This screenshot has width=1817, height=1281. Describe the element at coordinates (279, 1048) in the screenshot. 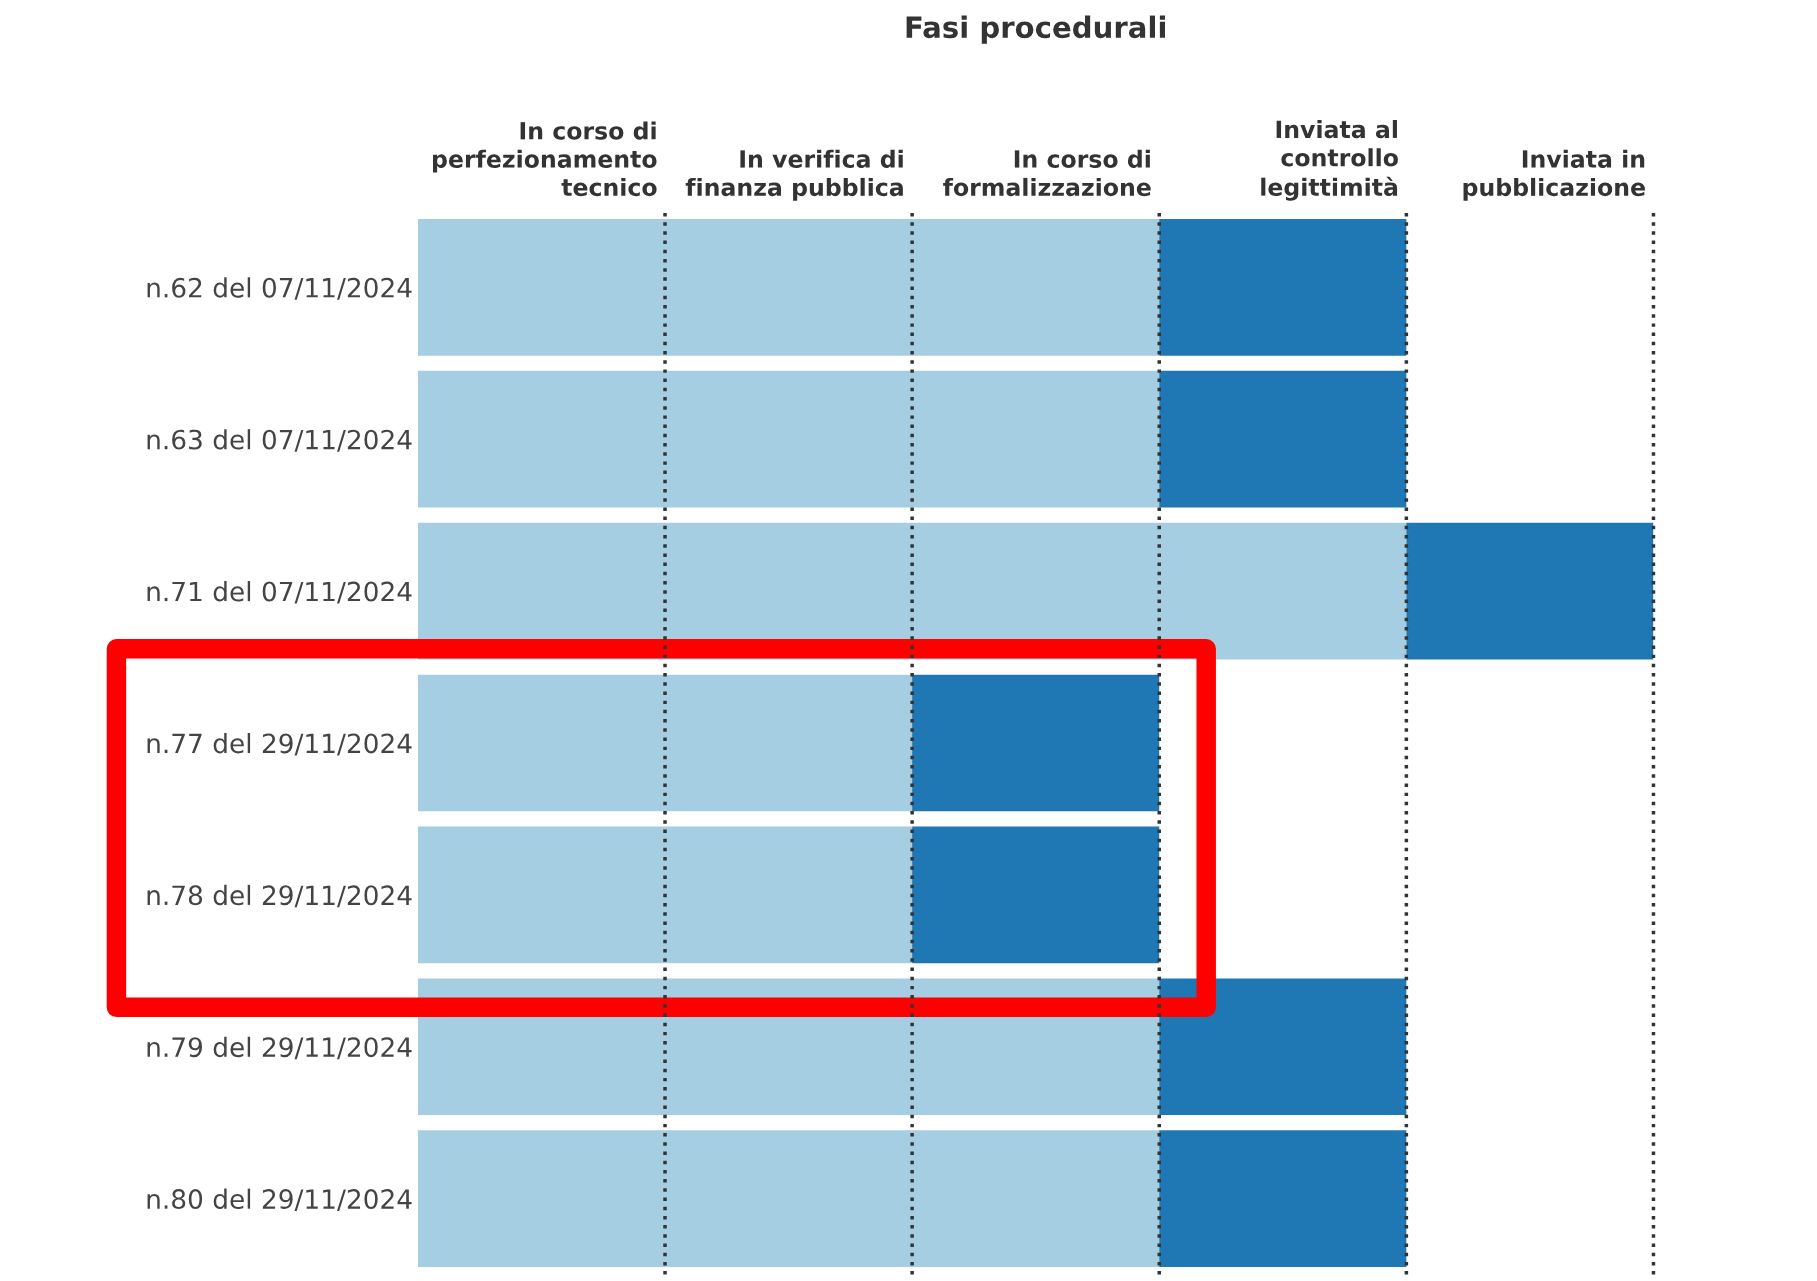

I see `y-tick-label: n.79 del 29/11/2024` at that location.